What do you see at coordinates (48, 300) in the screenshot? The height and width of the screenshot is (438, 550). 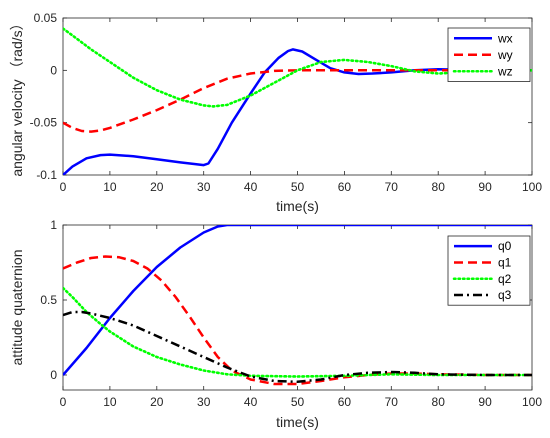 I see `y-tick-label: 0.5` at bounding box center [48, 300].